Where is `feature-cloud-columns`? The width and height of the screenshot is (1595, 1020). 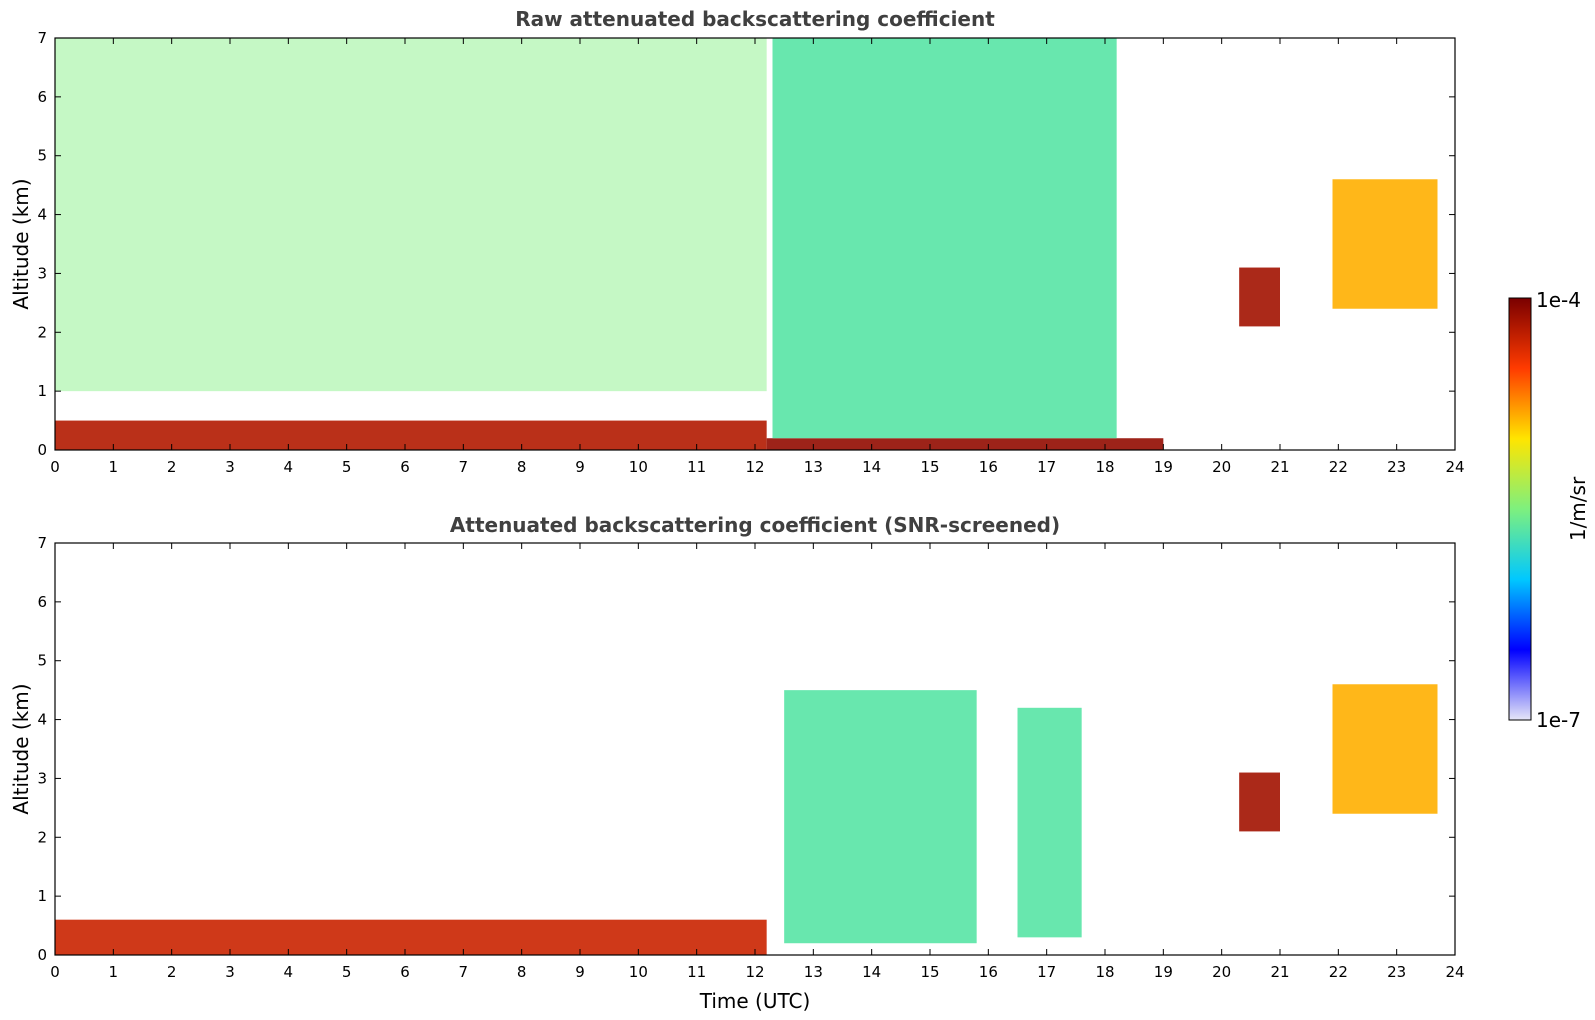 feature-cloud-columns is located at coordinates (880, 817).